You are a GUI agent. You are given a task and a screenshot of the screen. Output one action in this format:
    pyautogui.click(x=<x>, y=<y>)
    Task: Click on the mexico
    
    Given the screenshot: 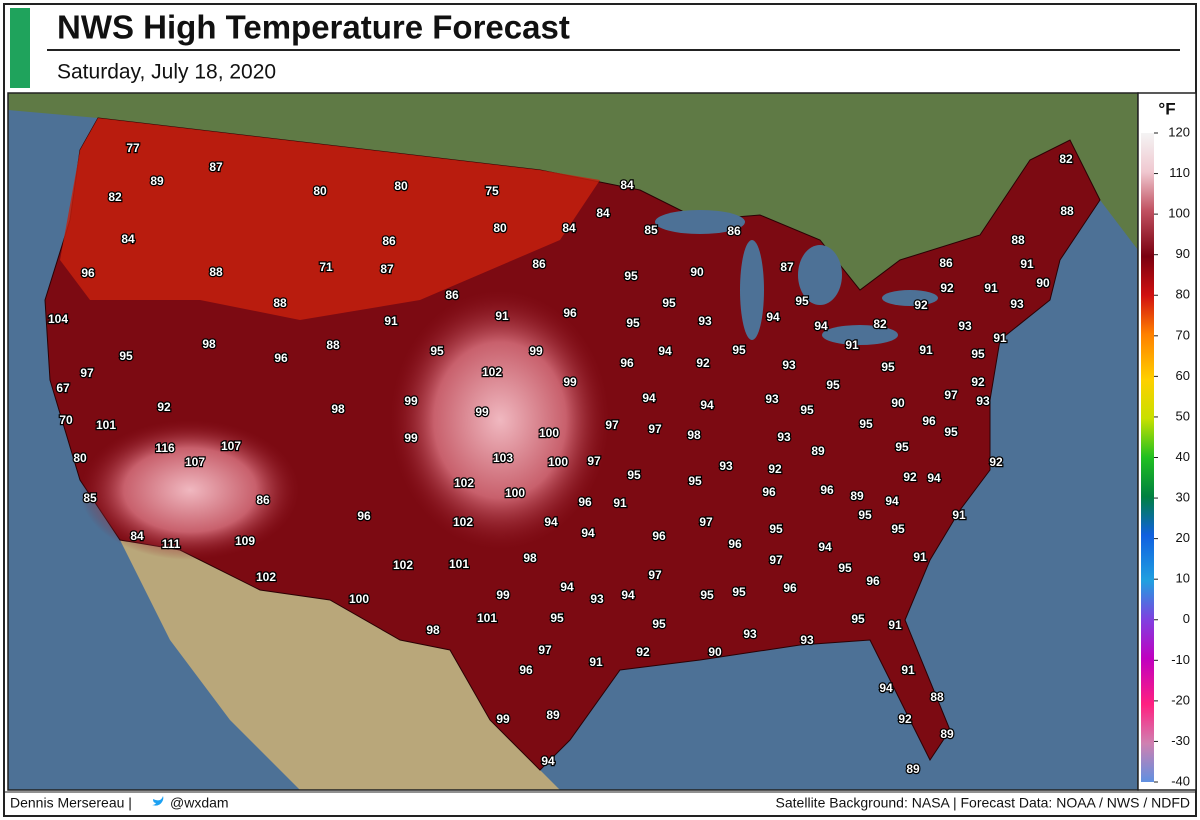 What is the action you would take?
    pyautogui.click(x=340, y=665)
    